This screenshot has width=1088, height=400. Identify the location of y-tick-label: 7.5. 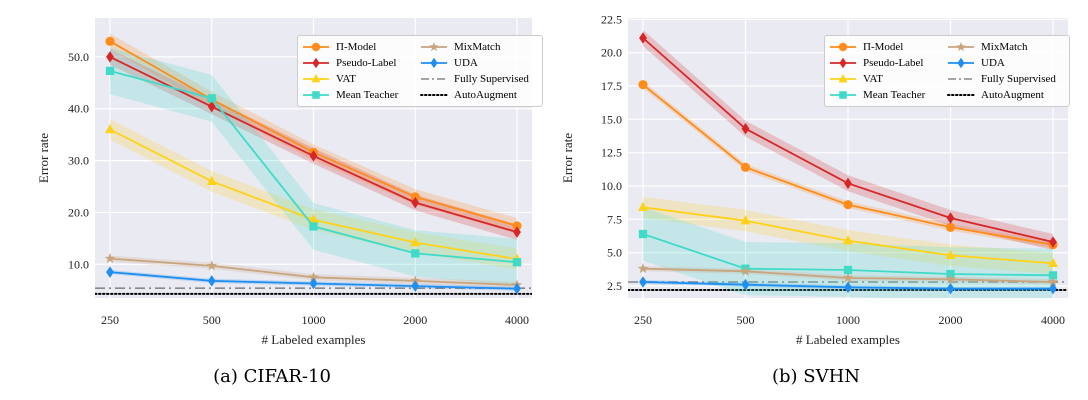
(614, 219).